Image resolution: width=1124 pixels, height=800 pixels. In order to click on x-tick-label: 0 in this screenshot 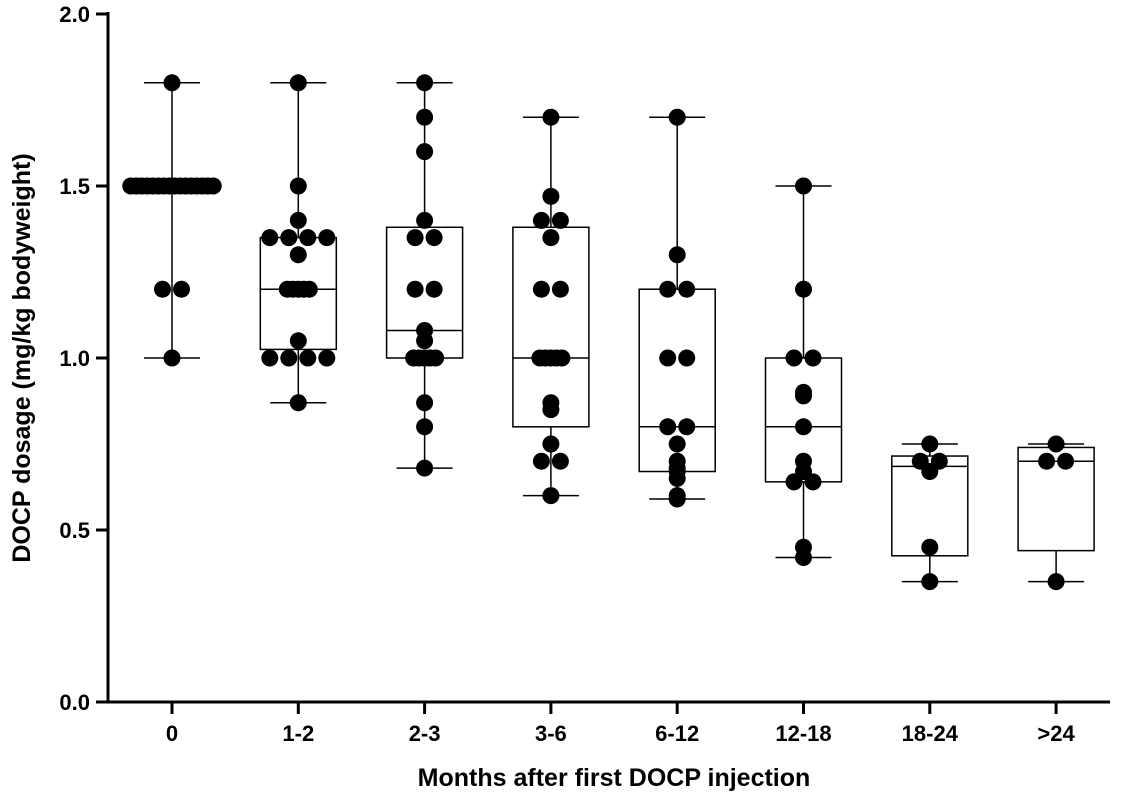, I will do `click(172, 733)`.